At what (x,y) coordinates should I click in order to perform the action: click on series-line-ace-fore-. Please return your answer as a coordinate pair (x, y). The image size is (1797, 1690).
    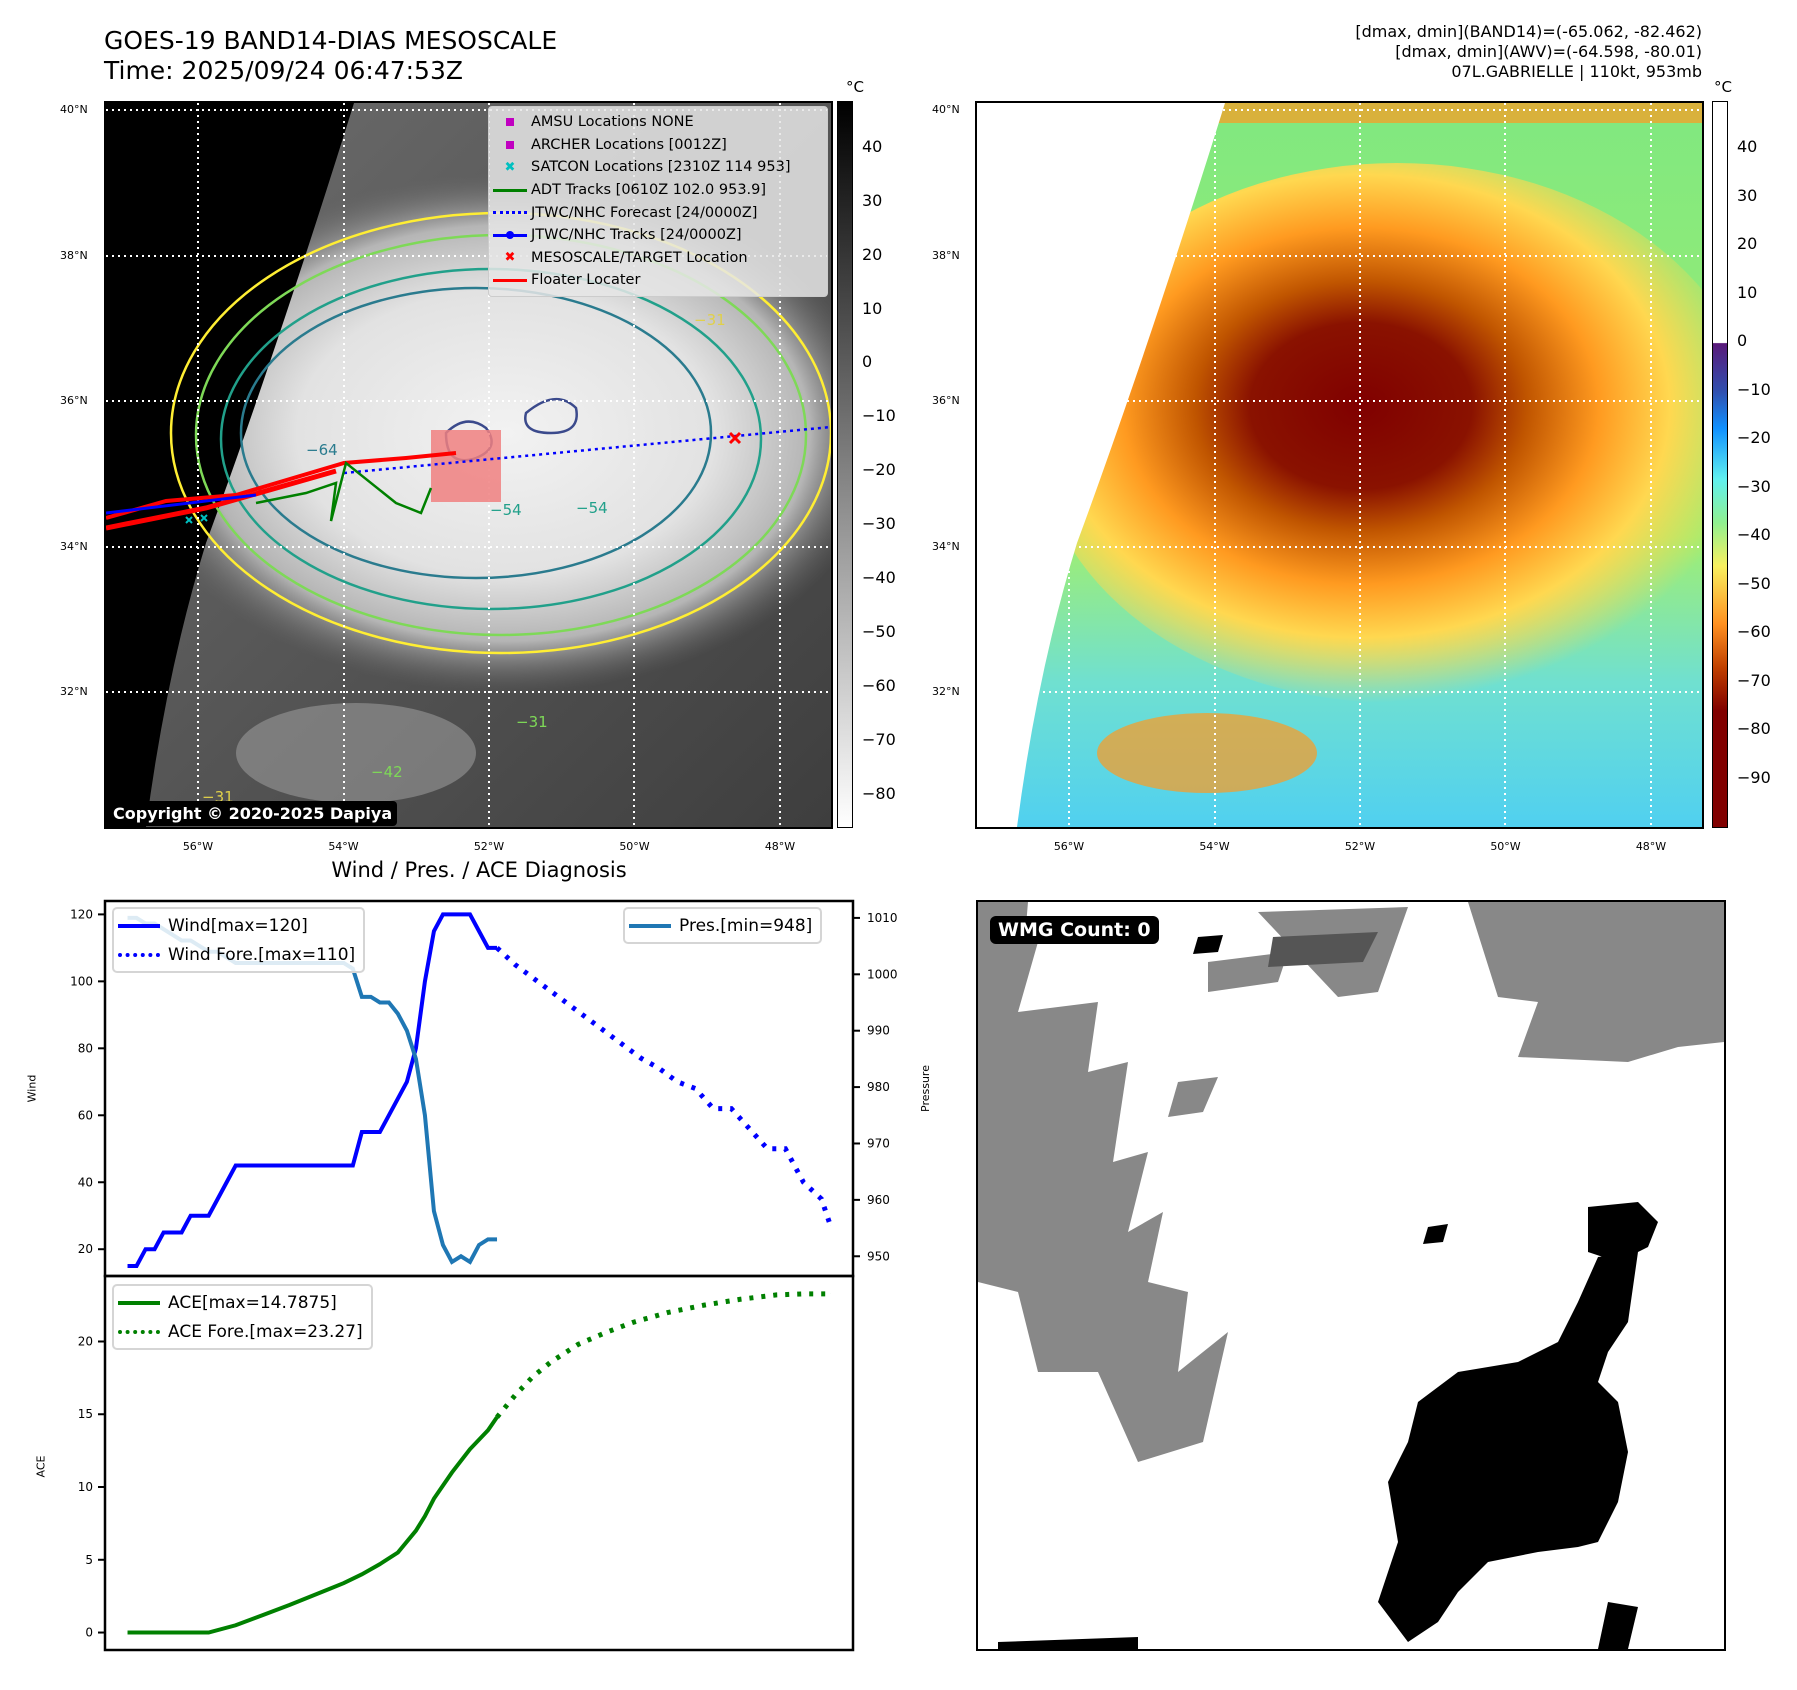
    Looking at the image, I should click on (663, 1355).